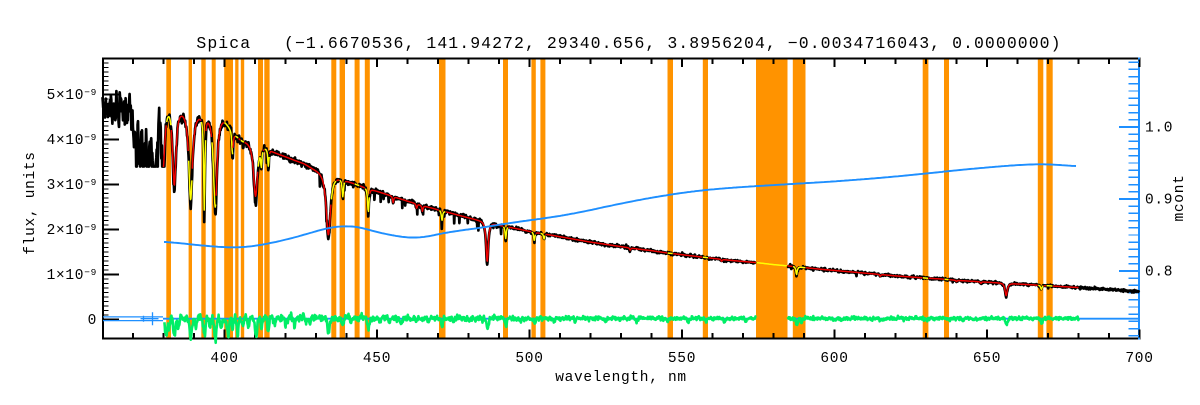 Image resolution: width=1200 pixels, height=405 pixels. What do you see at coordinates (1180, 197) in the screenshot?
I see `svg-text: mcont` at bounding box center [1180, 197].